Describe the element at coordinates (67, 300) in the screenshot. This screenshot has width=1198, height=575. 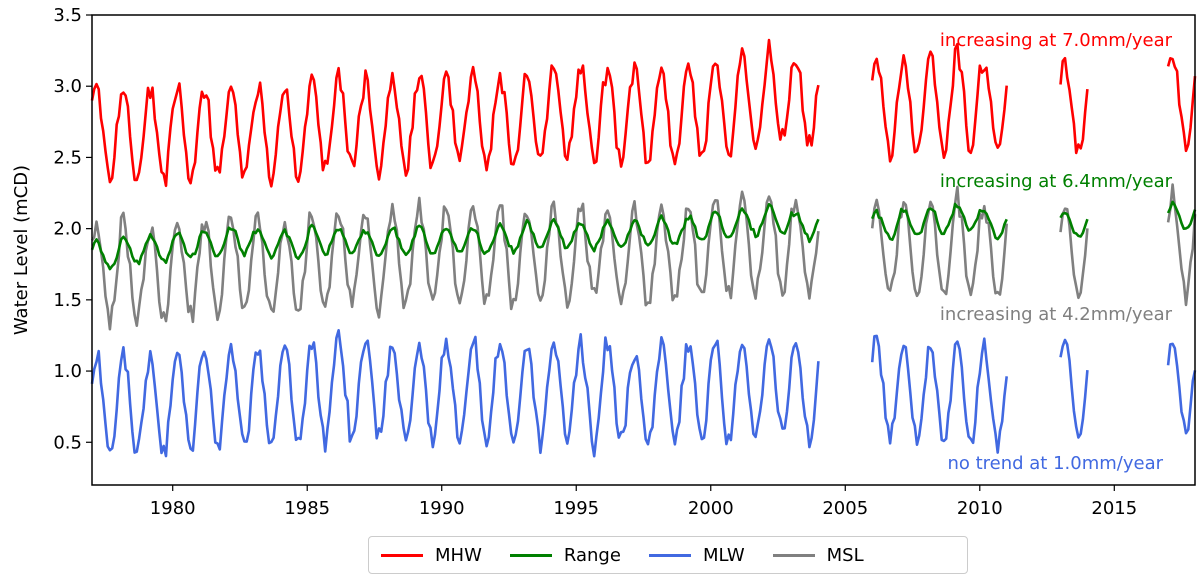
I see `y-tick-label-2: 1.5` at that location.